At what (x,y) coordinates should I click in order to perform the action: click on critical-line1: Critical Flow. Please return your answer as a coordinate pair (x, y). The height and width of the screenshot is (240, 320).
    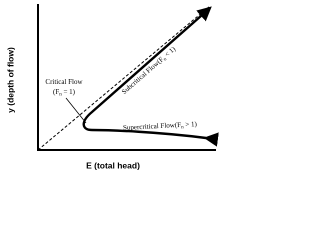
    Looking at the image, I should click on (64, 82).